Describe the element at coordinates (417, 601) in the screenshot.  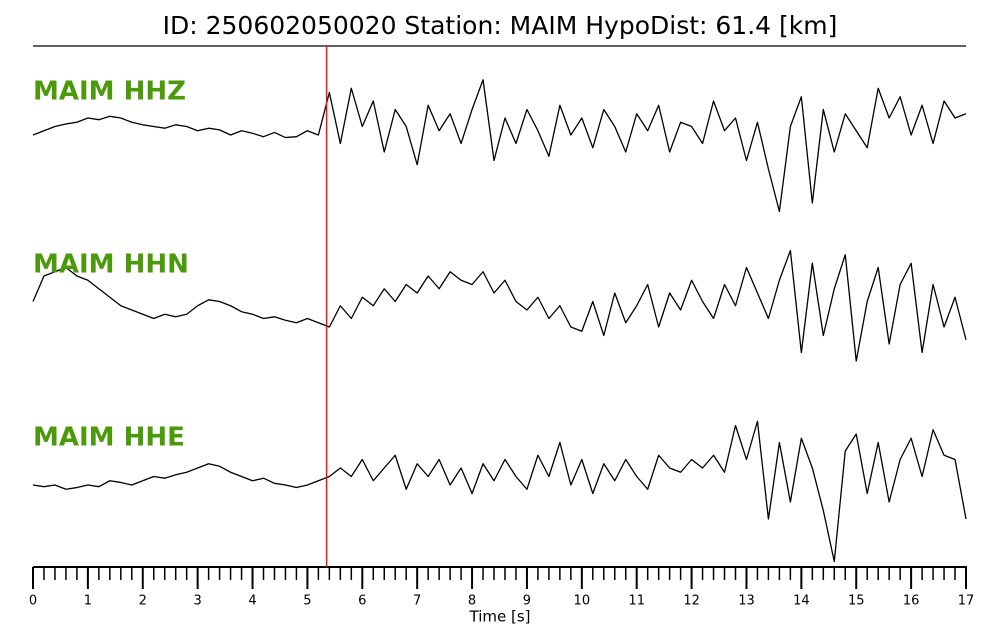
I see `x-tick-label: 7` at that location.